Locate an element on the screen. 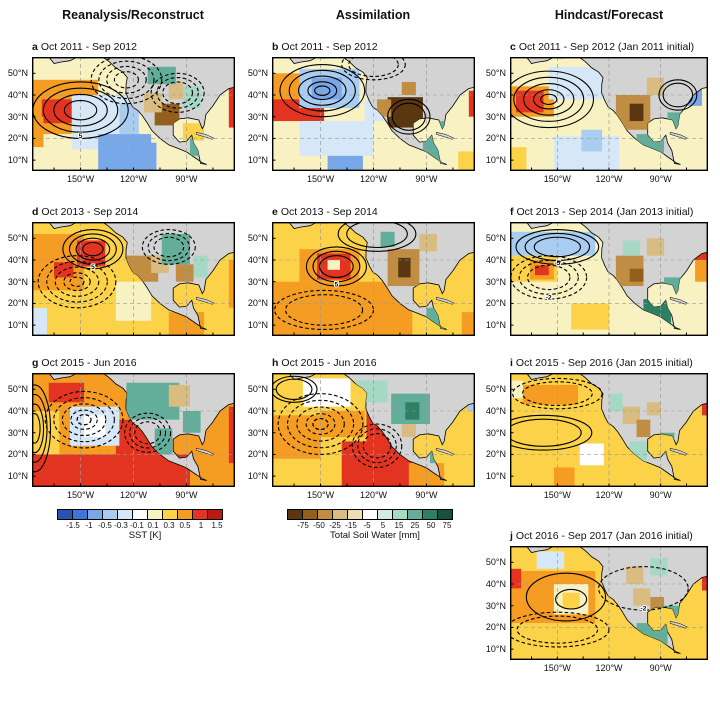 The height and width of the screenshot is (722, 720). colorbar-tick-label: -0.3 is located at coordinates (121, 525).